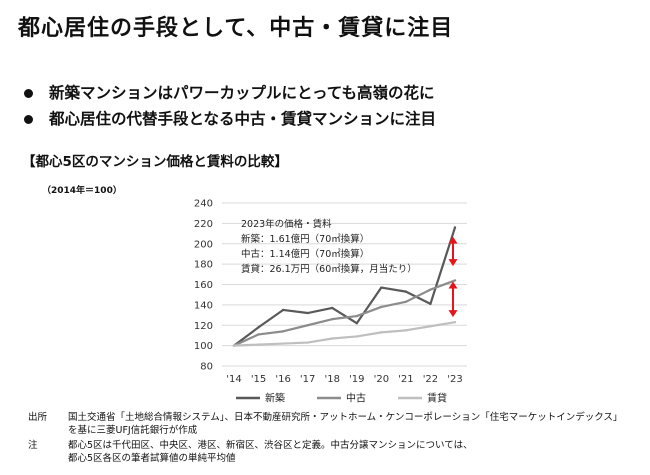 The height and width of the screenshot is (475, 650). Describe the element at coordinates (454, 379) in the screenshot. I see `x-tick-label: '23` at that location.